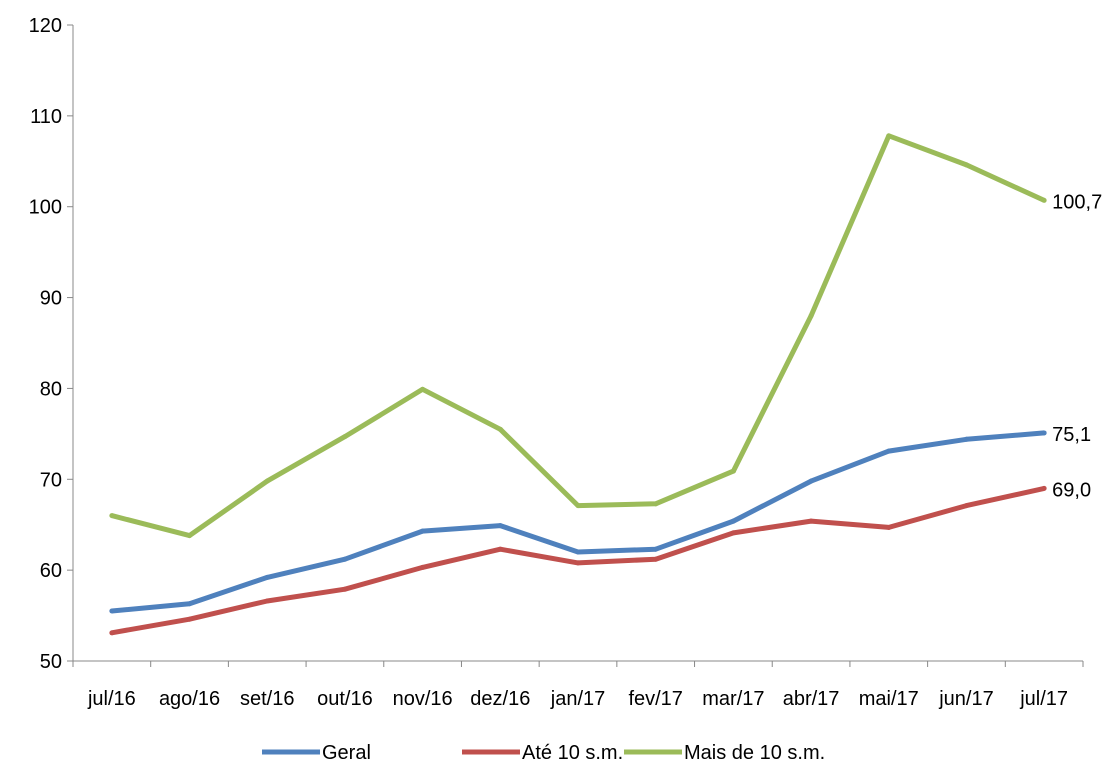  I want to click on x-tick-label: abr/17, so click(811, 699).